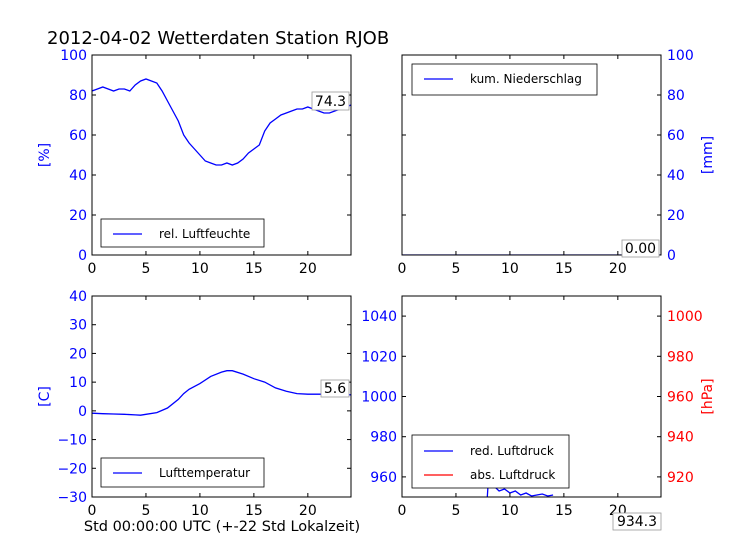 Image resolution: width=736 pixels, height=552 pixels. What do you see at coordinates (218, 38) in the screenshot?
I see `figure-title: 2012-04-02 Wetterdaten Station RJOB` at bounding box center [218, 38].